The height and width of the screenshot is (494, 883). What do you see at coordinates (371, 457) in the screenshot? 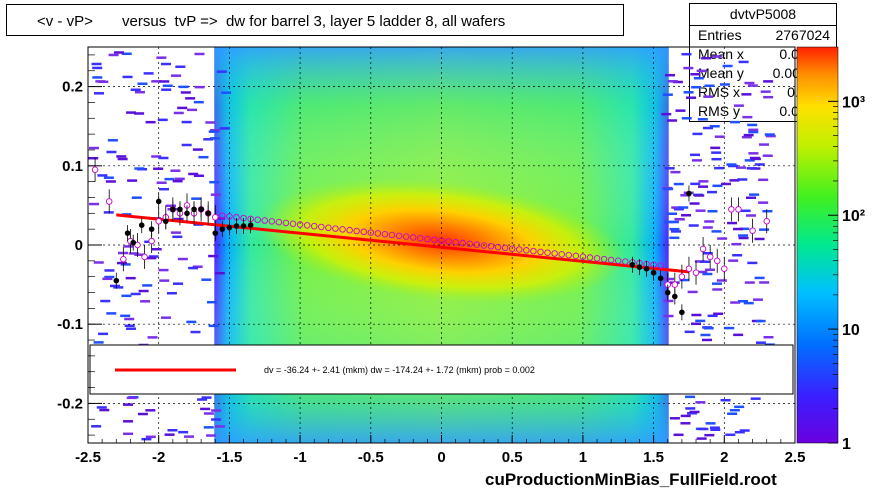
I see `x-tick-label: -0.5` at bounding box center [371, 457].